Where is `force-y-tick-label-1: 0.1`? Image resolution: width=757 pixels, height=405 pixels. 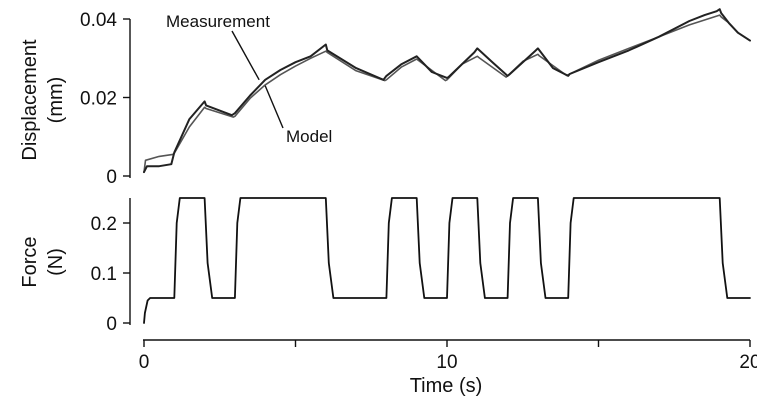
force-y-tick-label-1: 0.1 is located at coordinates (104, 274).